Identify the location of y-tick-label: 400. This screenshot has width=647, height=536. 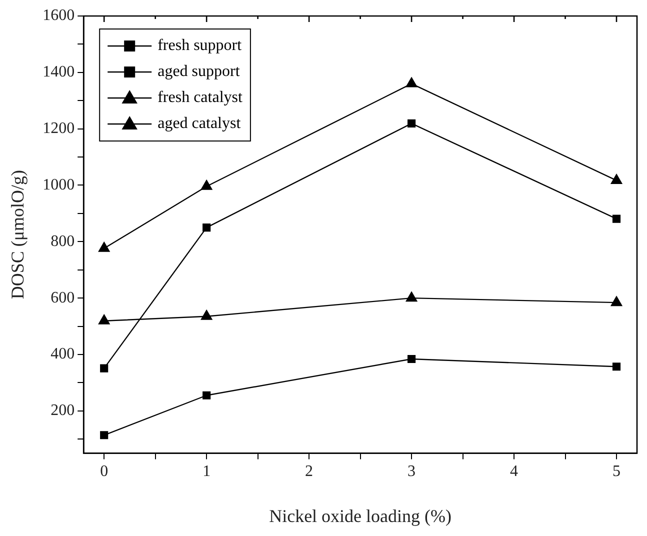
(62, 354).